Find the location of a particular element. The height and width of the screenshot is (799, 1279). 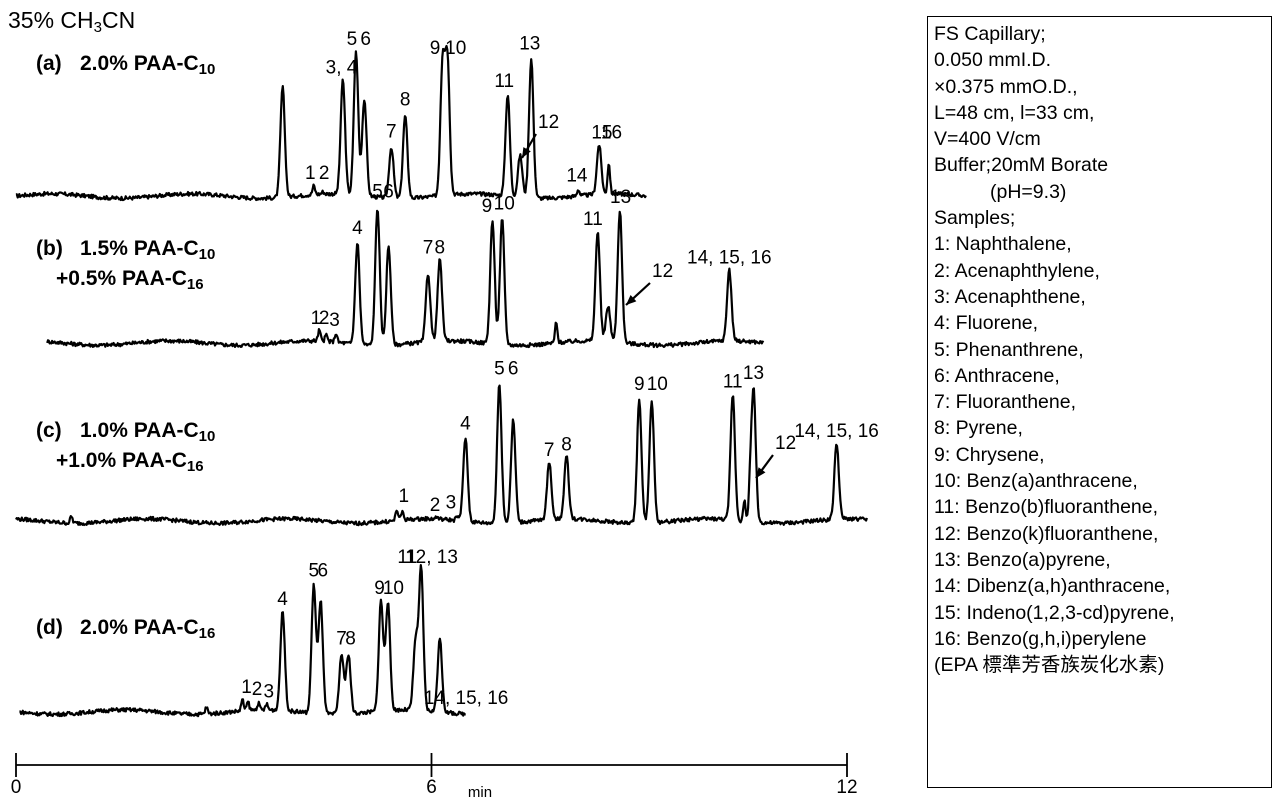

x-axis-unit-label: min is located at coordinates (480, 791).